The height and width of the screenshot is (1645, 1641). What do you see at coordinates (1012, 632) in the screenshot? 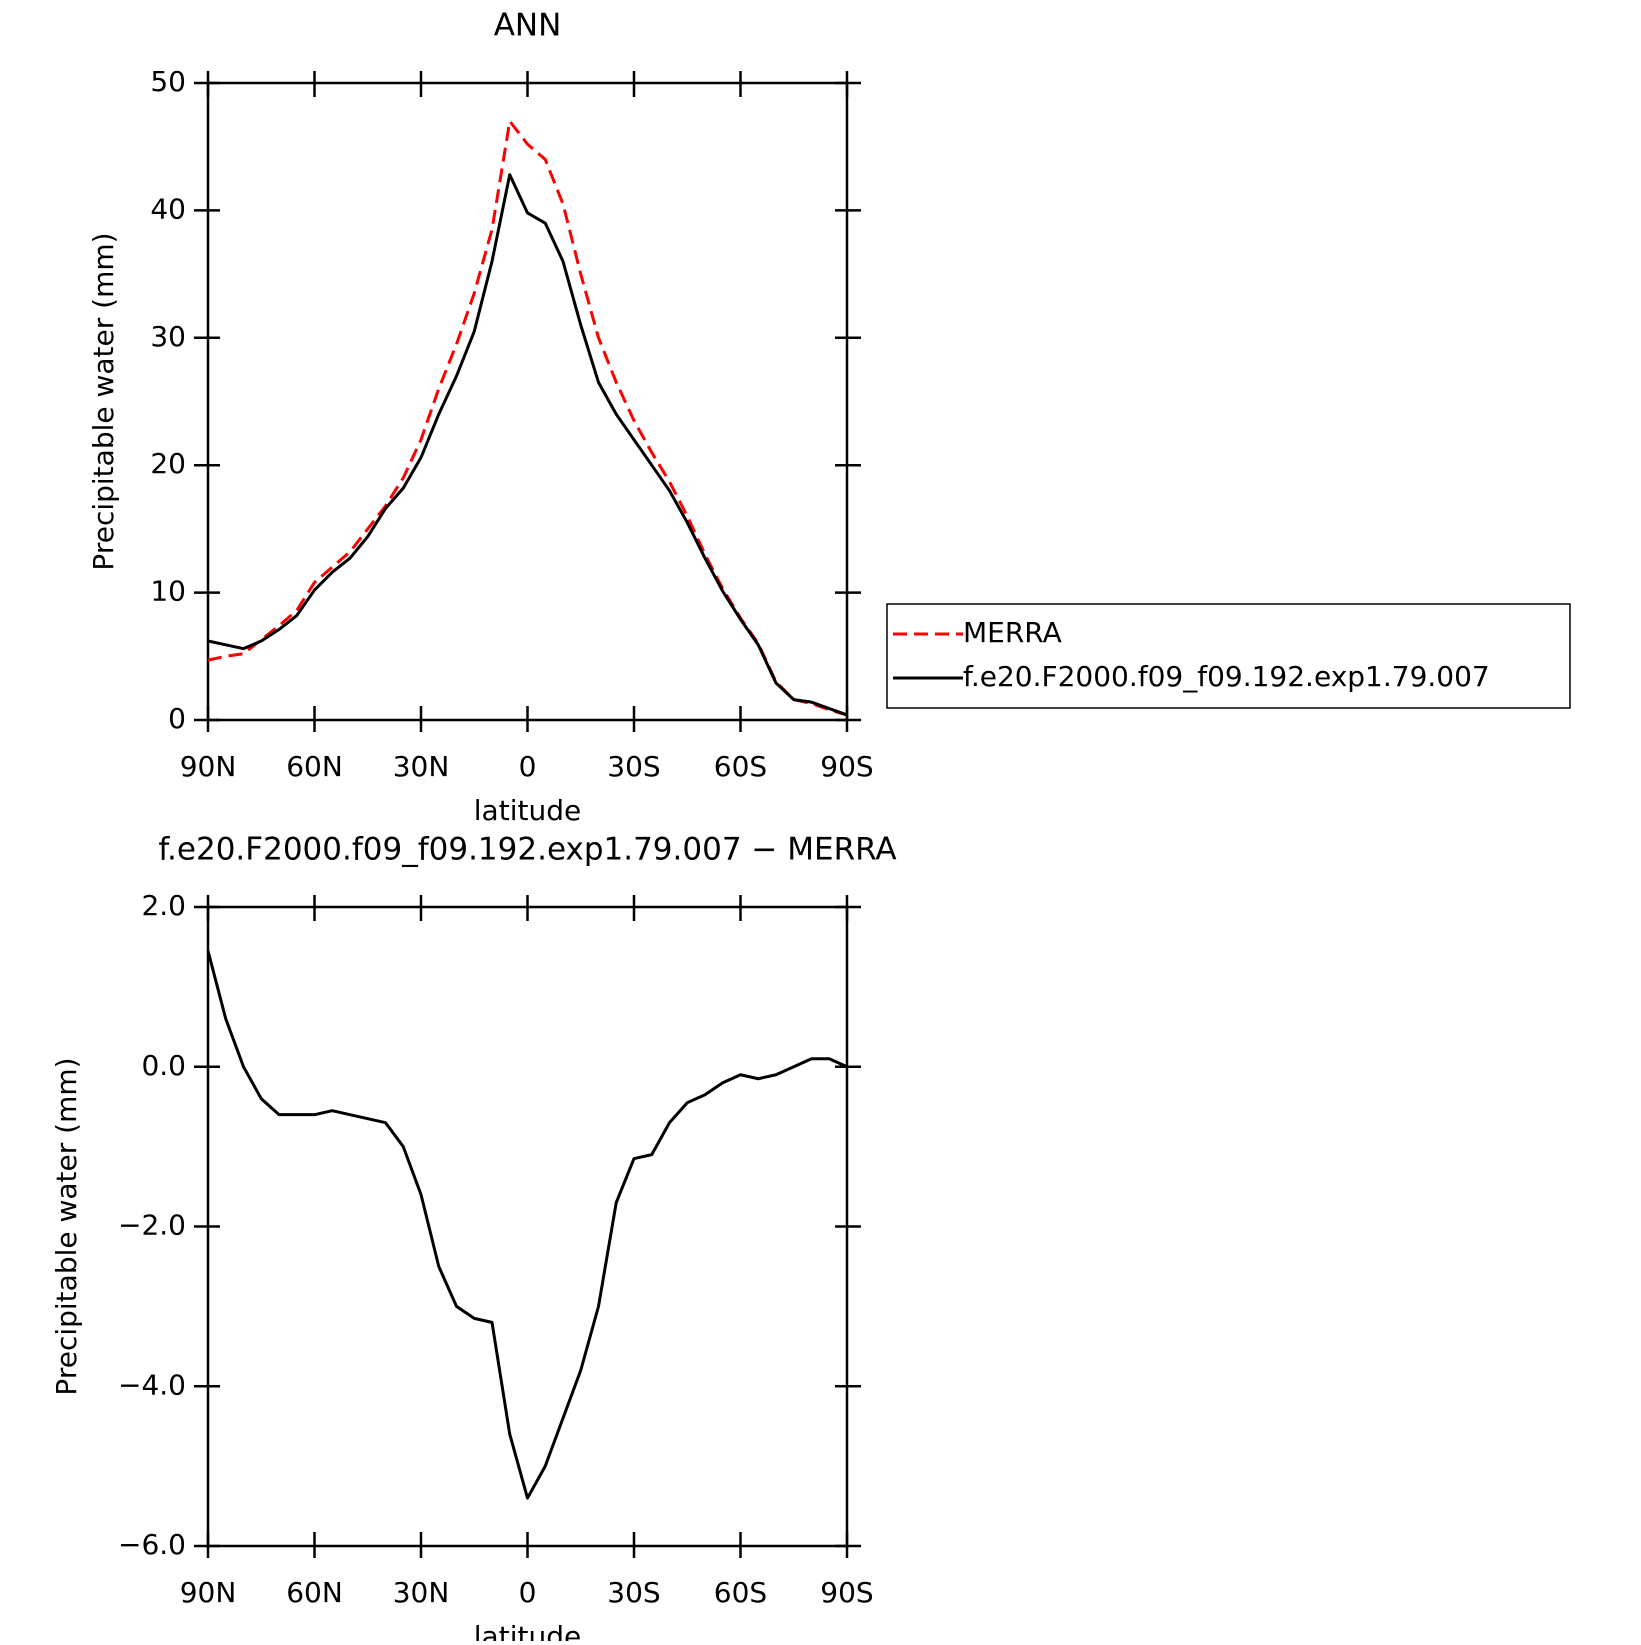
I see `legend-label: MERRA` at bounding box center [1012, 632].